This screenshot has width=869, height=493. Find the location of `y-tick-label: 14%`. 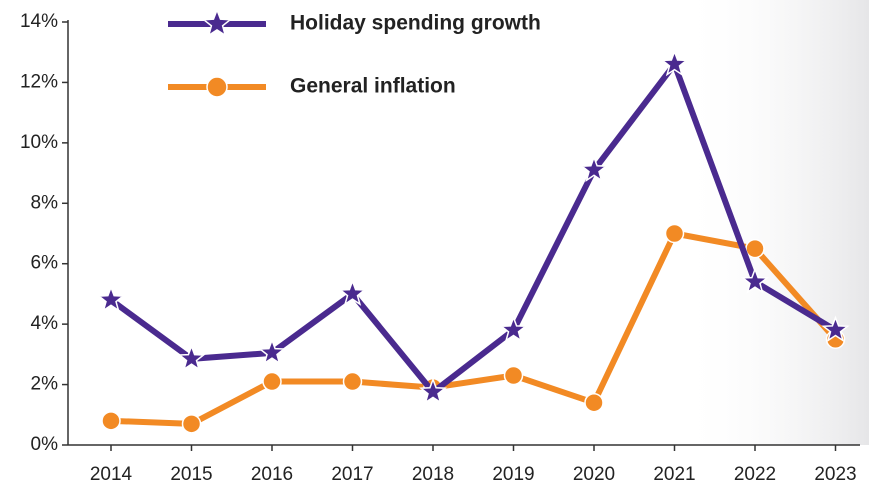

y-tick-label: 14% is located at coordinates (39, 21).